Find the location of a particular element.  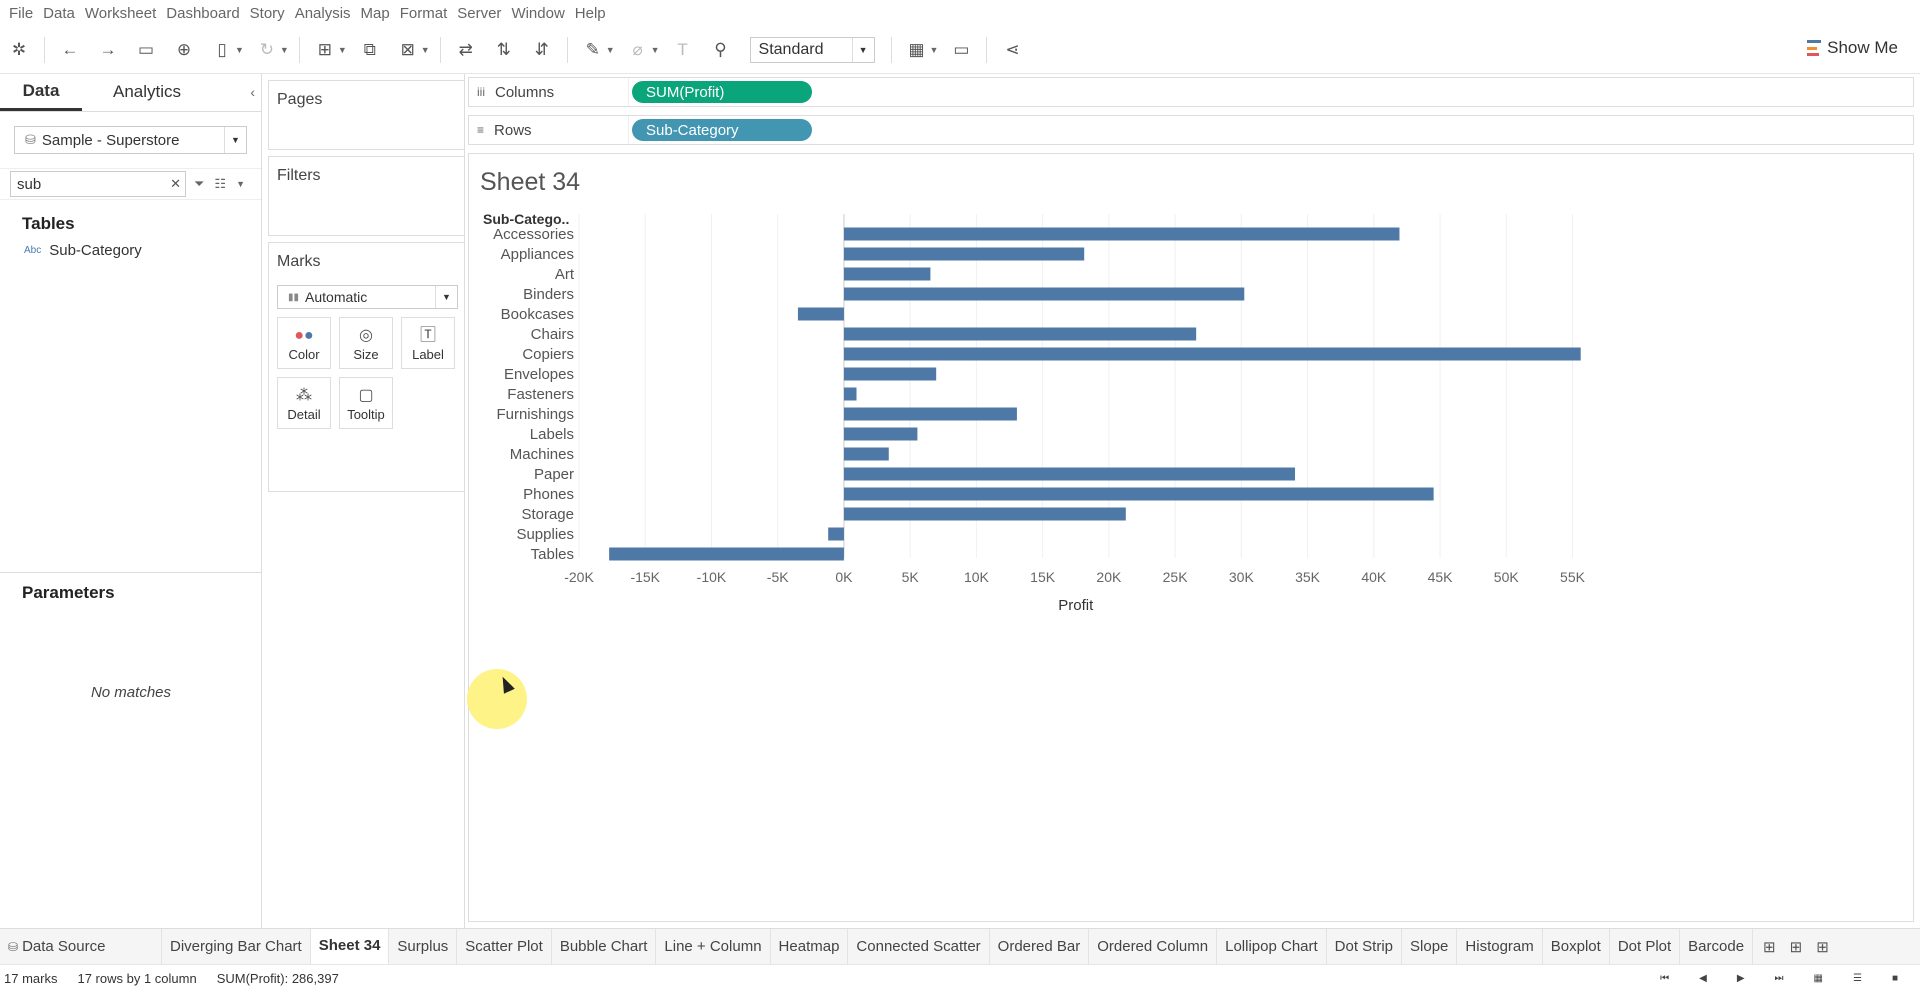

next-sheet-icon: ▶ is located at coordinates (1740, 978).